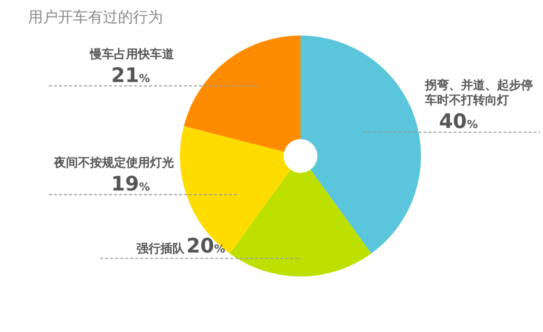 The width and height of the screenshot is (543, 332). Describe the element at coordinates (478, 93) in the screenshot. I see `slice-label: 拐弯、并道、起步停车时不打转向灯` at that location.